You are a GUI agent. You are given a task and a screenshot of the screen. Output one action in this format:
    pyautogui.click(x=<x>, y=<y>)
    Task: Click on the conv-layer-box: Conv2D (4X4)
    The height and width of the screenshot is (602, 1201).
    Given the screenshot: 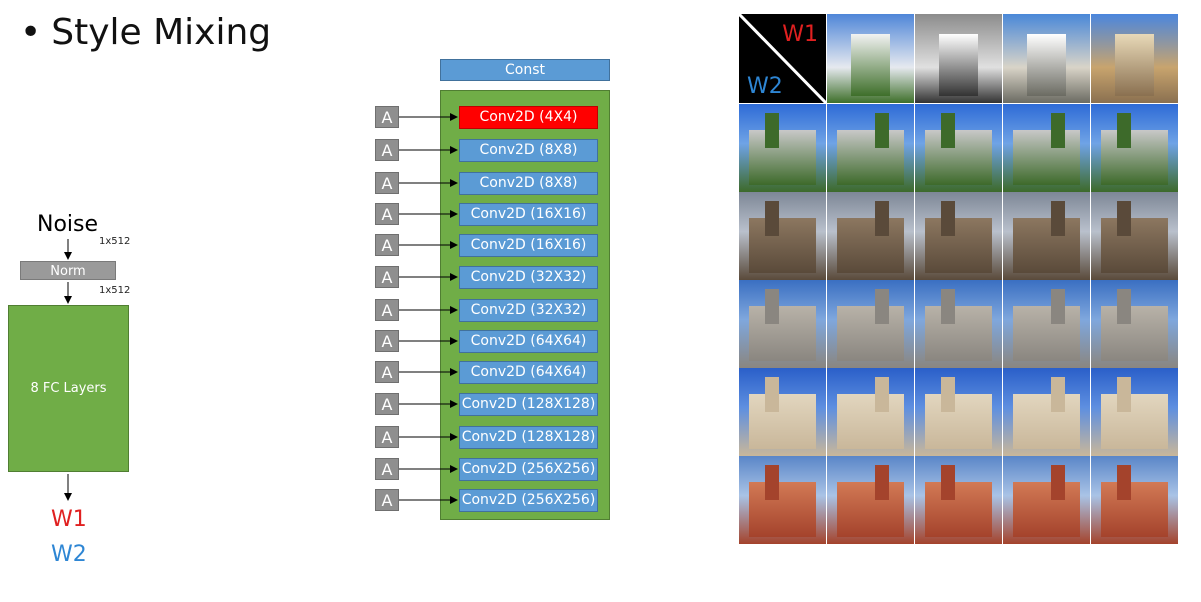 What is the action you would take?
    pyautogui.click(x=528, y=117)
    